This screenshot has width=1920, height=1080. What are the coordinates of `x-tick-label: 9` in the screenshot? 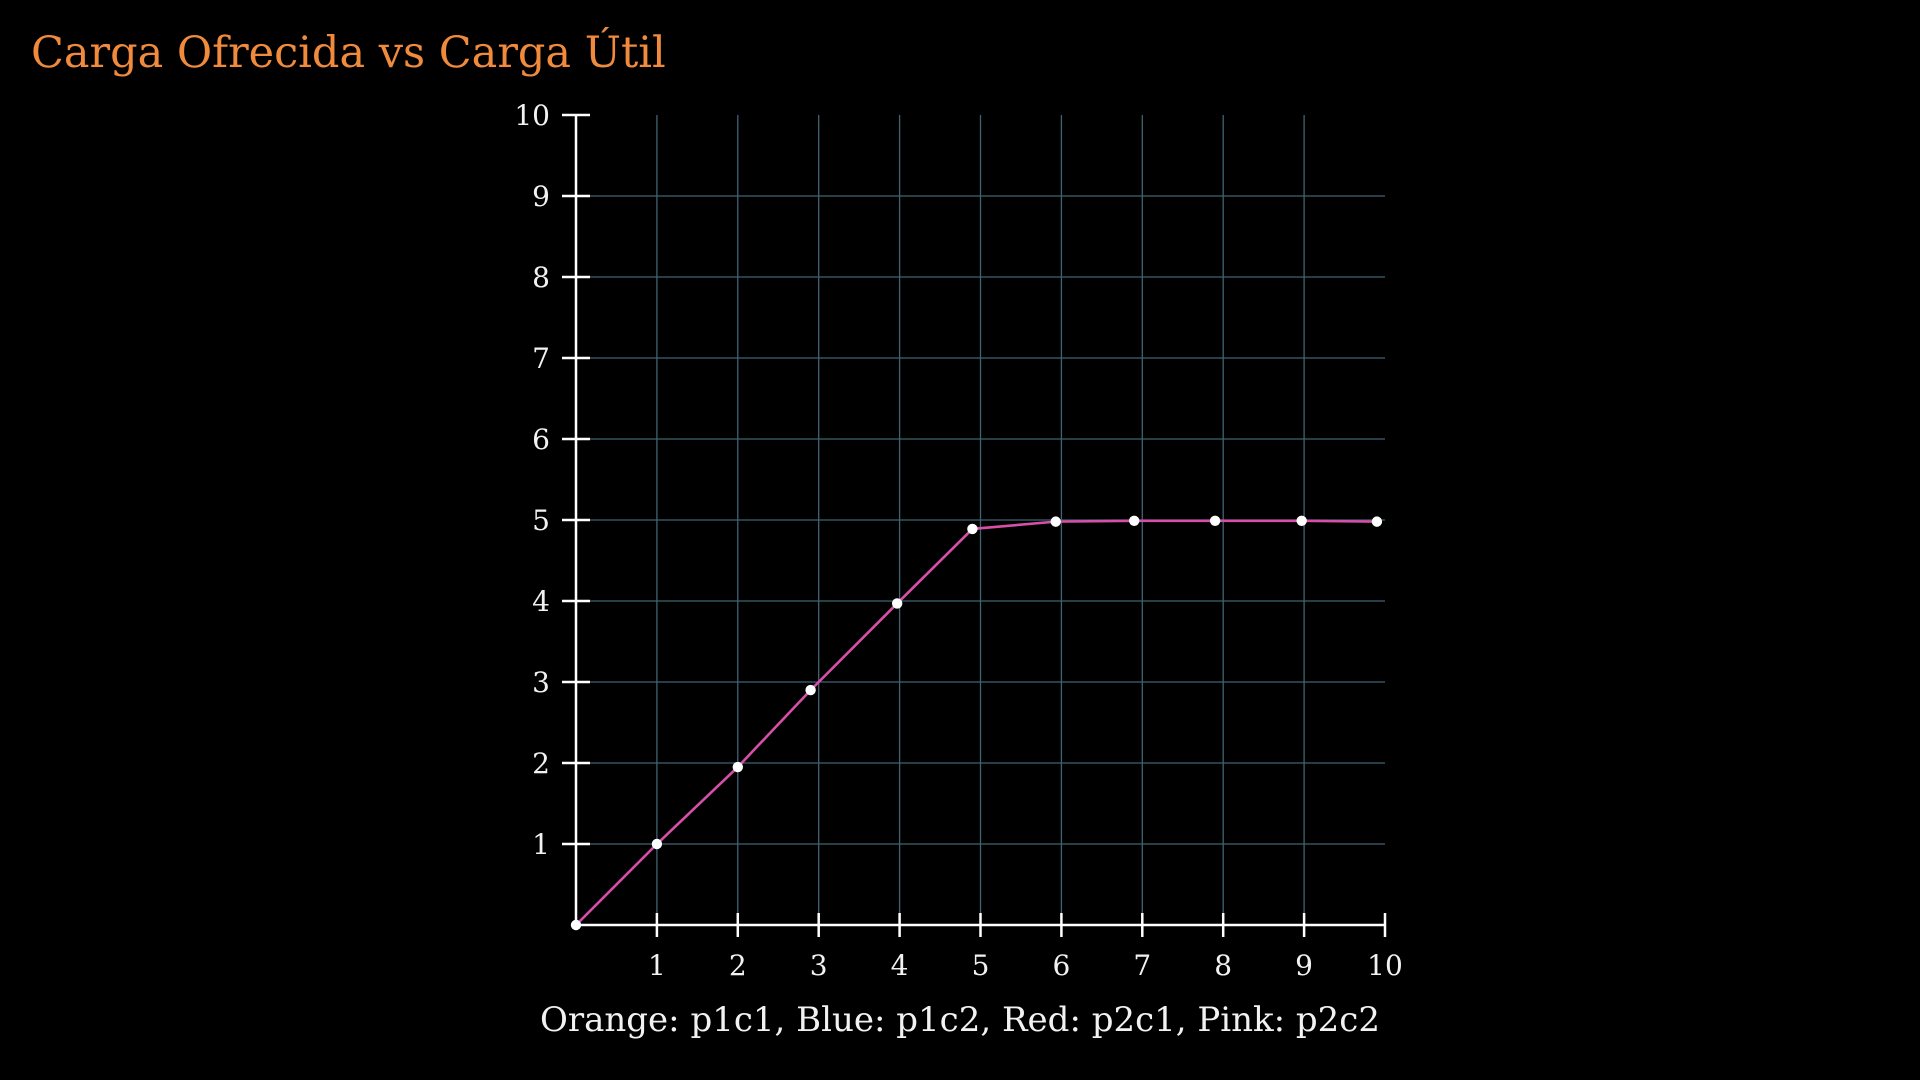 It's located at (1304, 965).